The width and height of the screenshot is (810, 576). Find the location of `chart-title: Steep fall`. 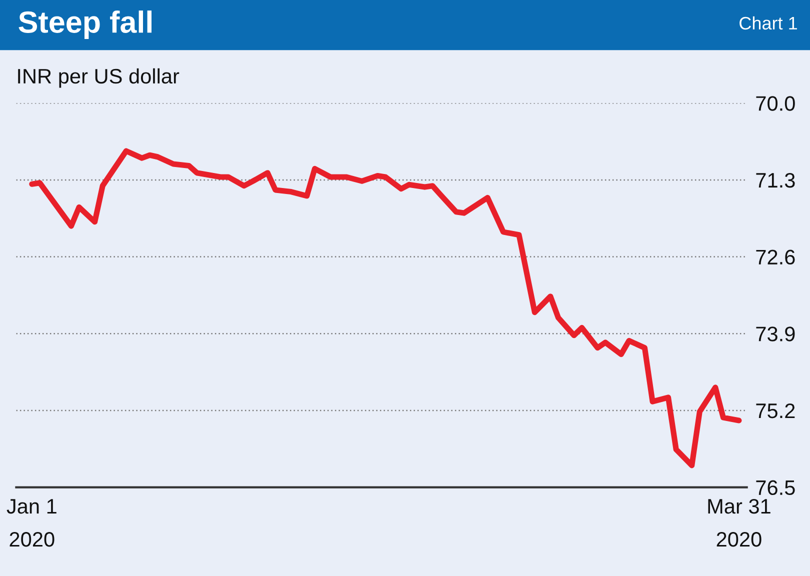

chart-title: Steep fall is located at coordinates (85, 25).